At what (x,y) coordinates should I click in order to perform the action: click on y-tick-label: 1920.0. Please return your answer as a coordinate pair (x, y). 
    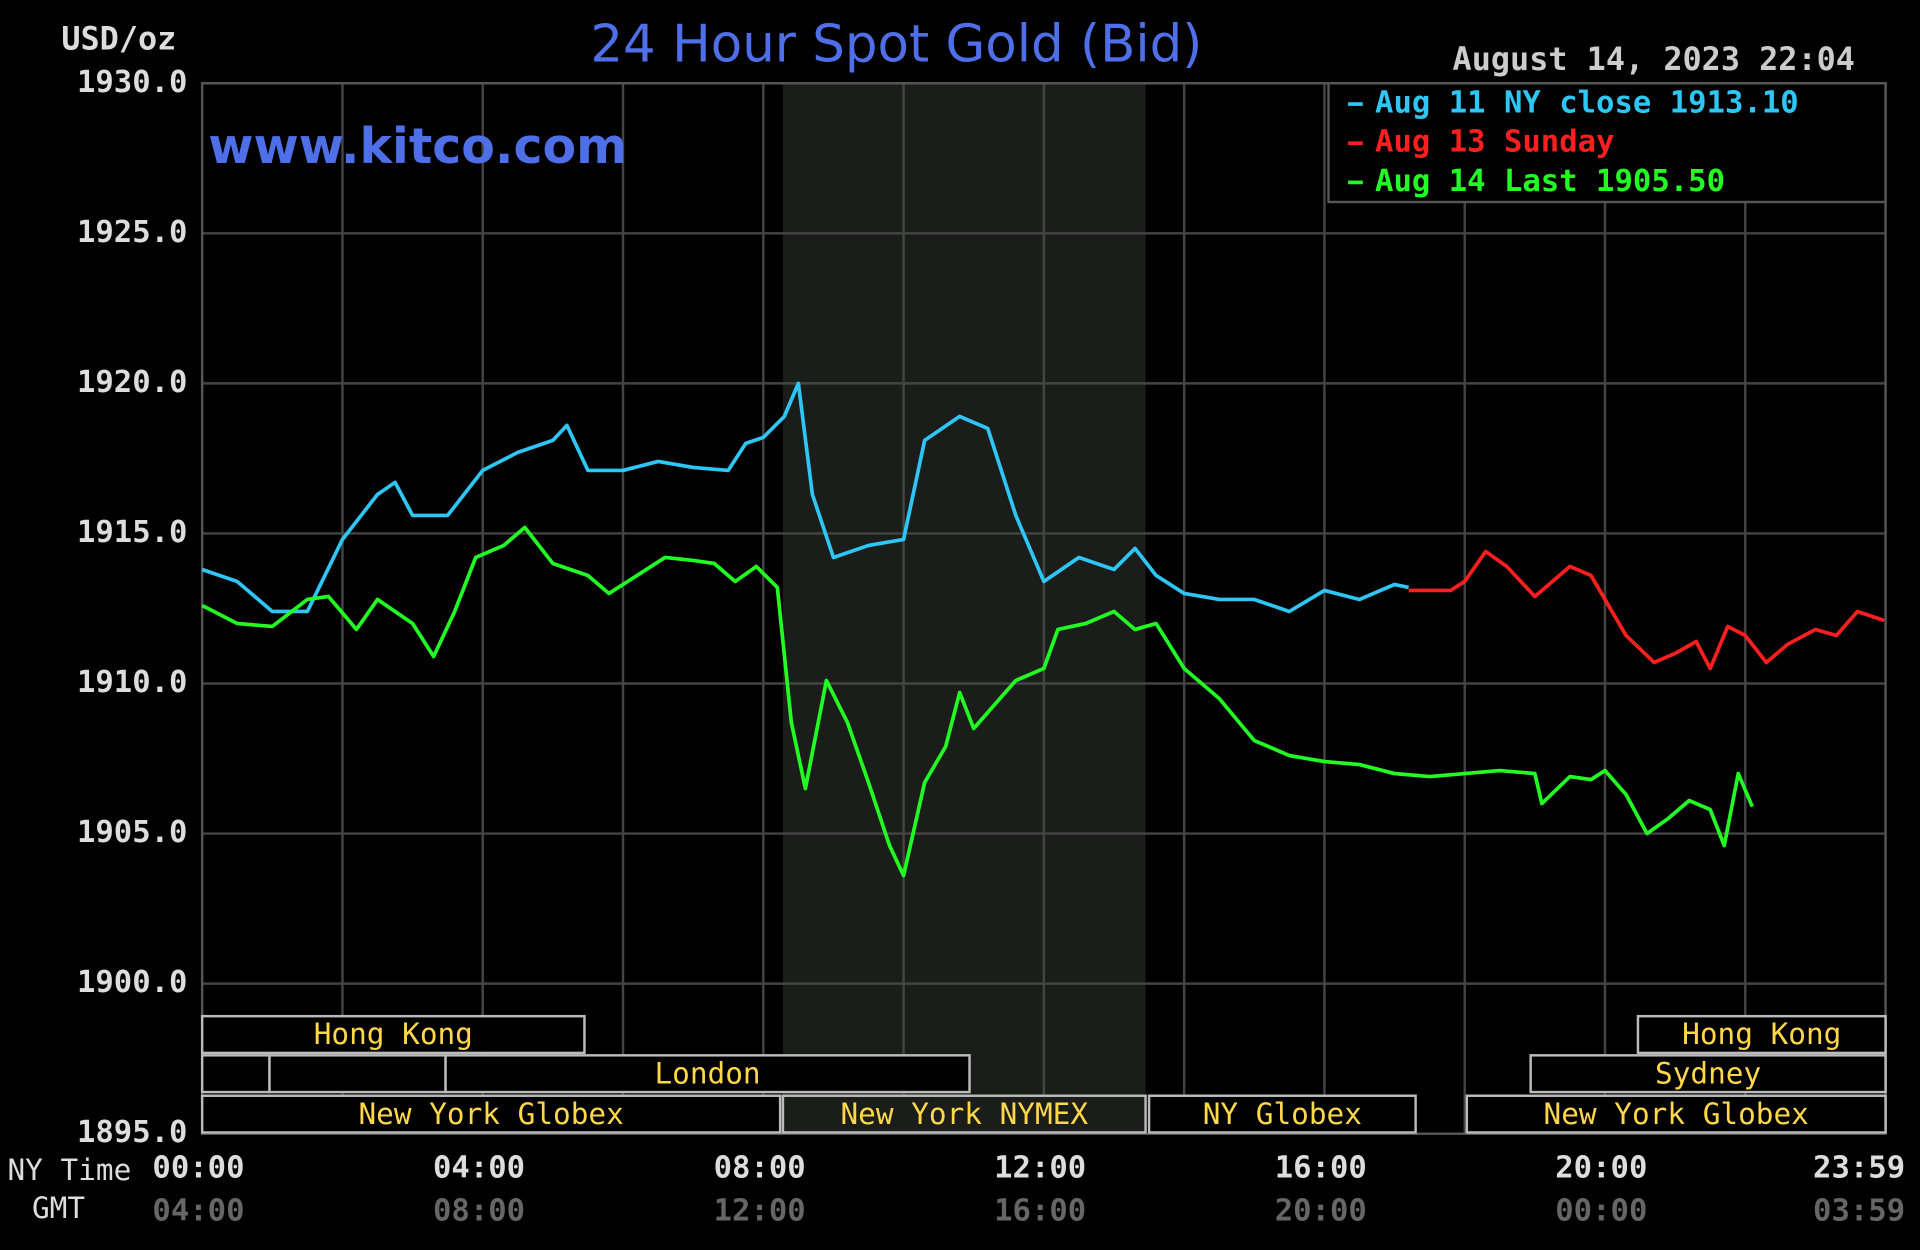
    Looking at the image, I should click on (132, 382).